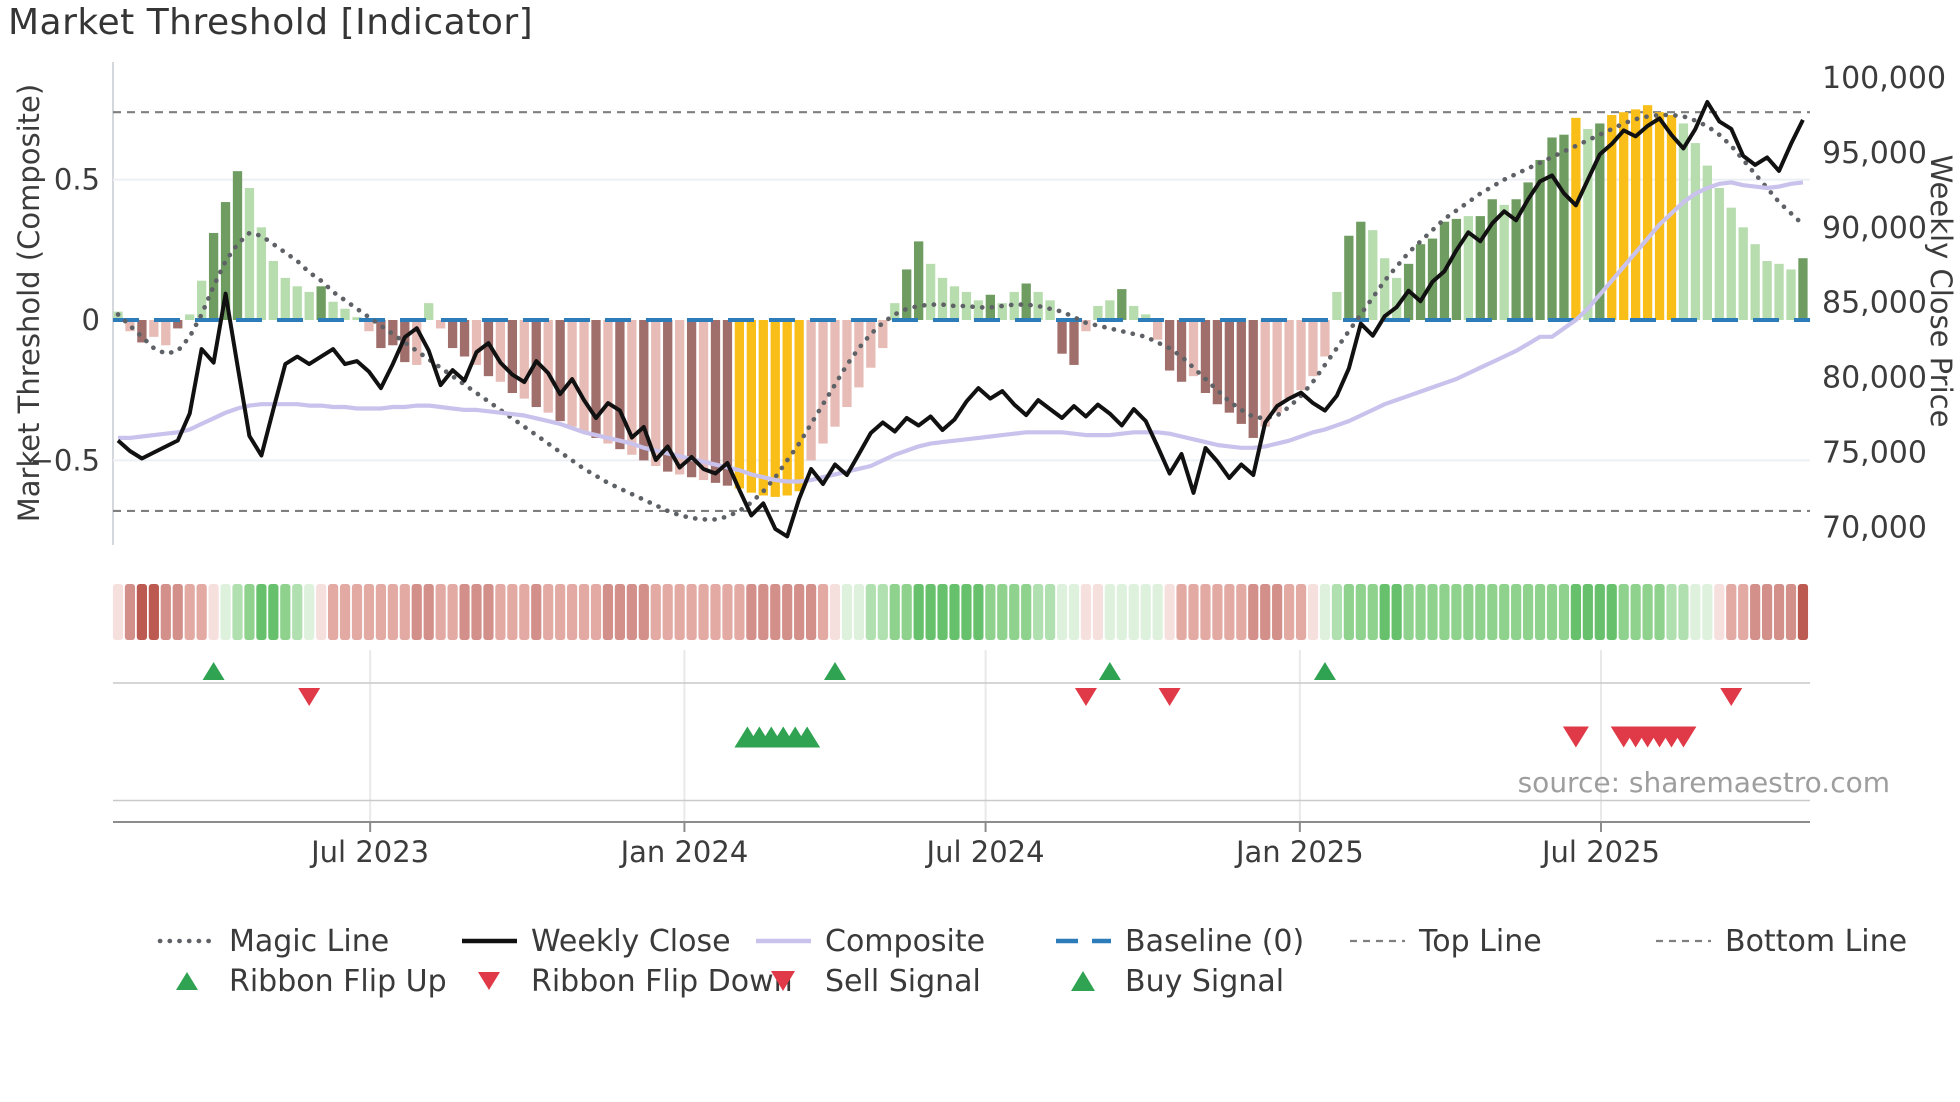 This screenshot has width=1960, height=1102. I want to click on legend-item-flip-up: Ribbon Flip Up, so click(311, 981).